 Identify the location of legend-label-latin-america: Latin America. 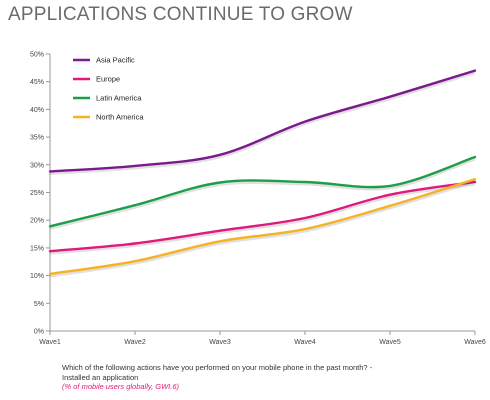
(119, 98).